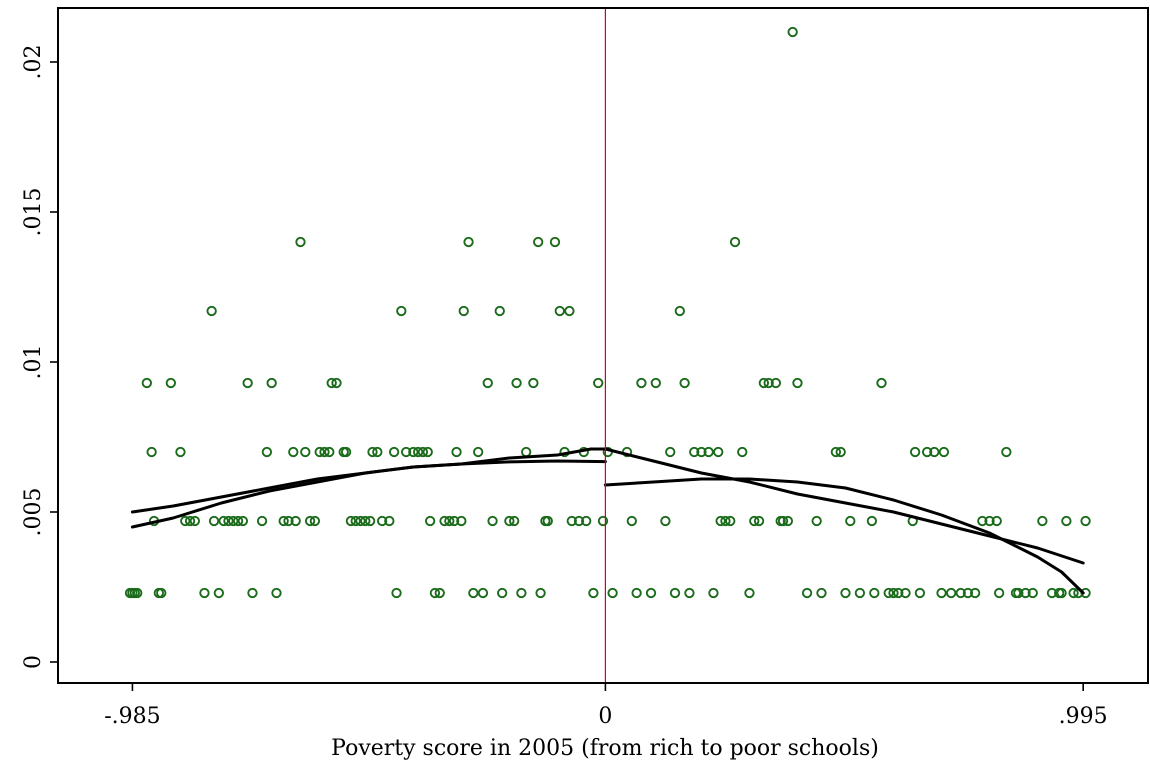  Describe the element at coordinates (33, 62) in the screenshot. I see `y-tick-label: .02` at that location.